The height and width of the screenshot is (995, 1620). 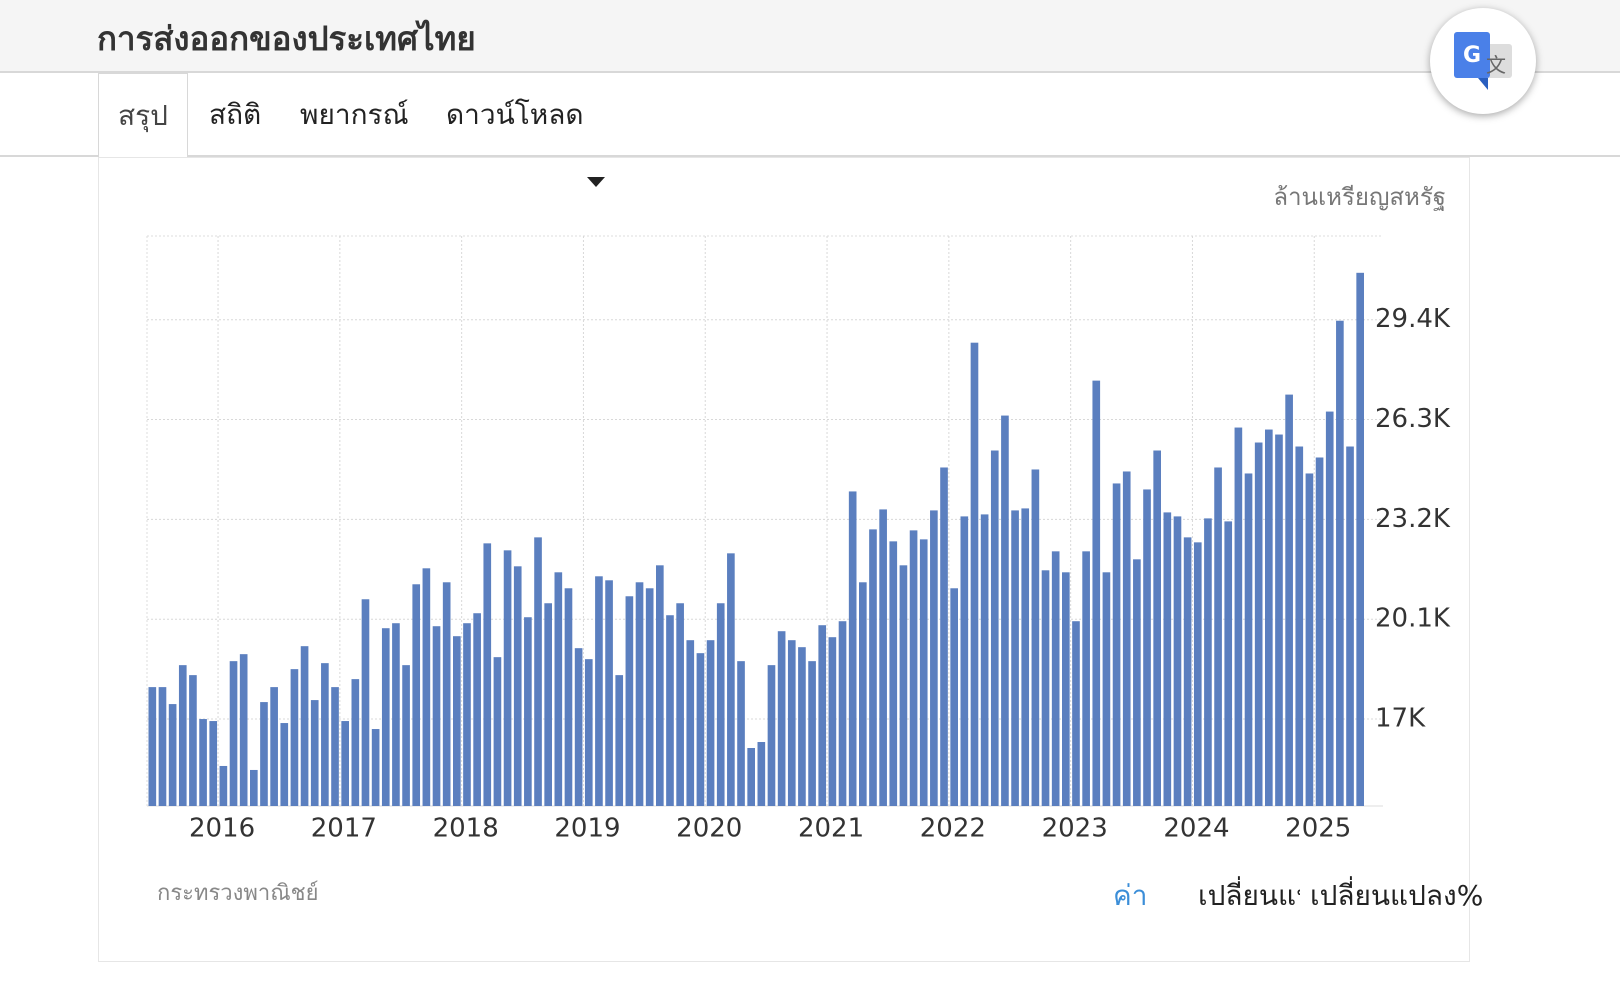 I want to click on unit-label: ล้านเหรียญสหรัฐ, so click(x=1359, y=197).